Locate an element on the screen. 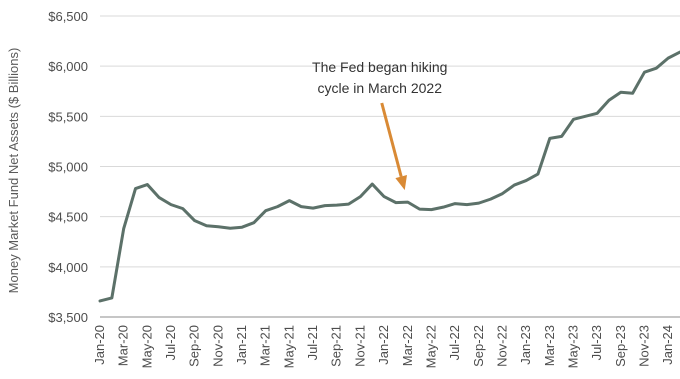 The height and width of the screenshot is (379, 680). x-tick-label: Sep-20 is located at coordinates (194, 346).